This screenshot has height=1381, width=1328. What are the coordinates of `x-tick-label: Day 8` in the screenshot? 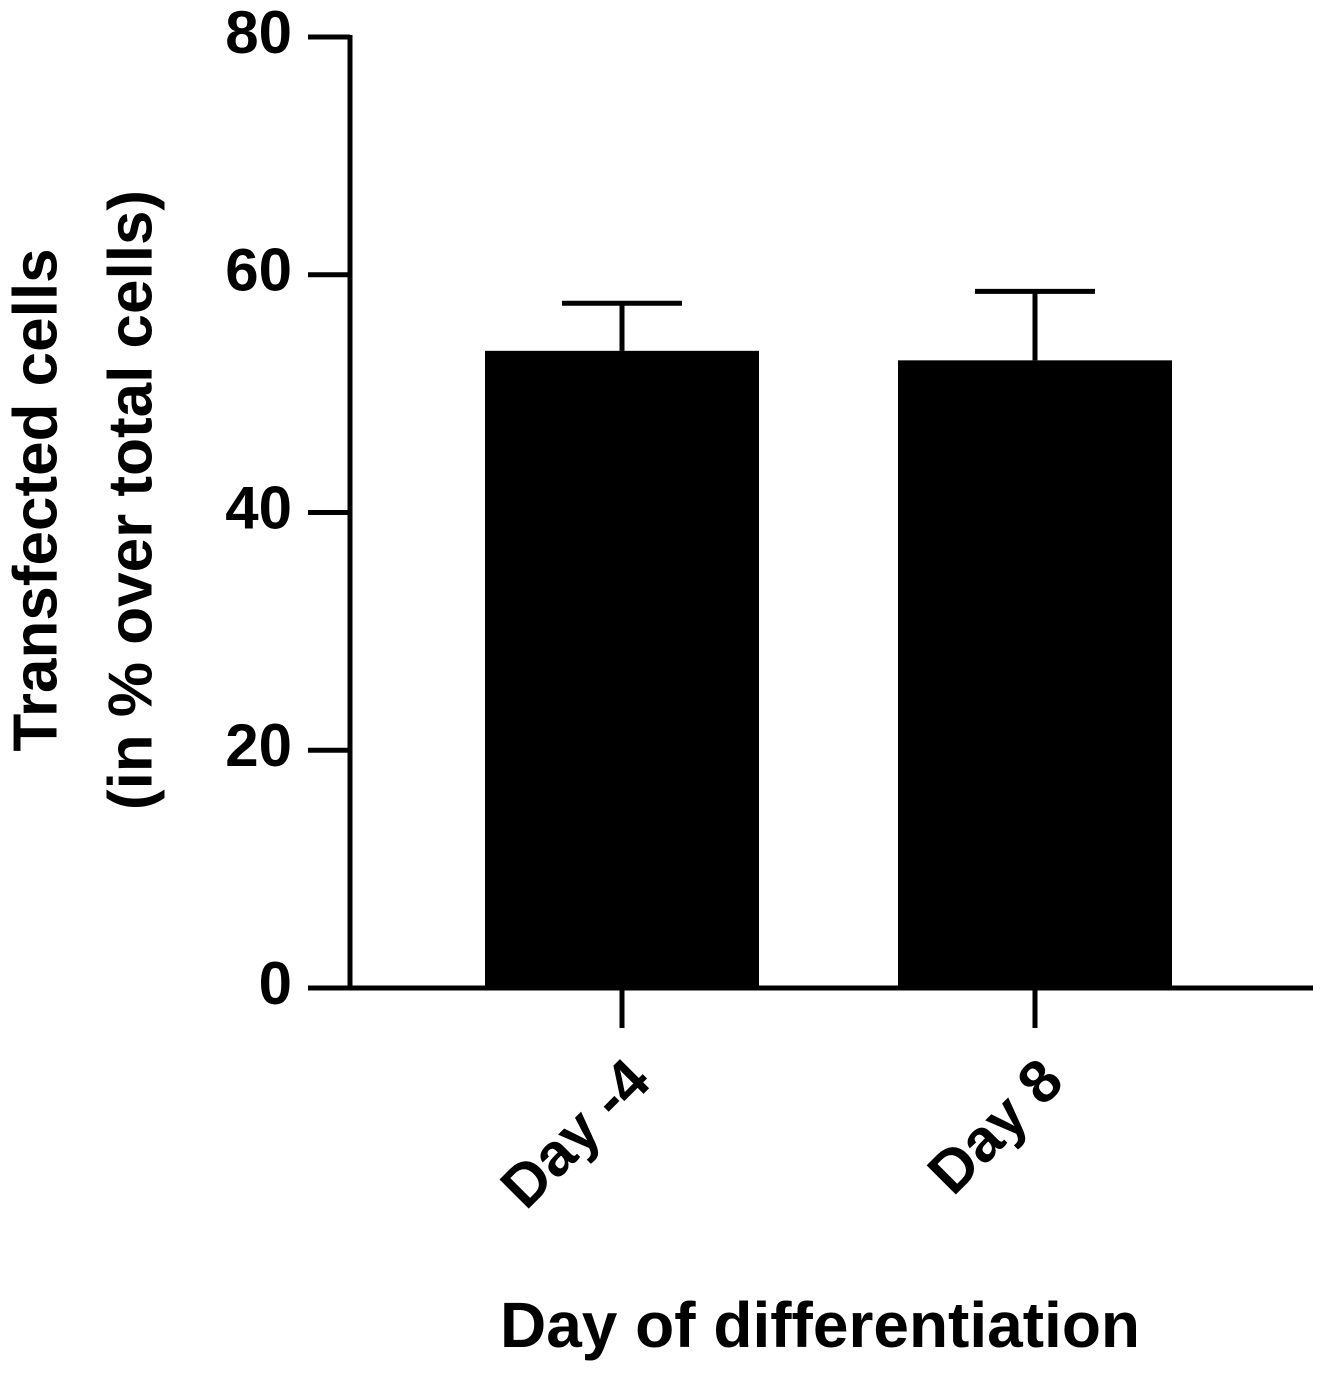 It's located at (995, 1126).